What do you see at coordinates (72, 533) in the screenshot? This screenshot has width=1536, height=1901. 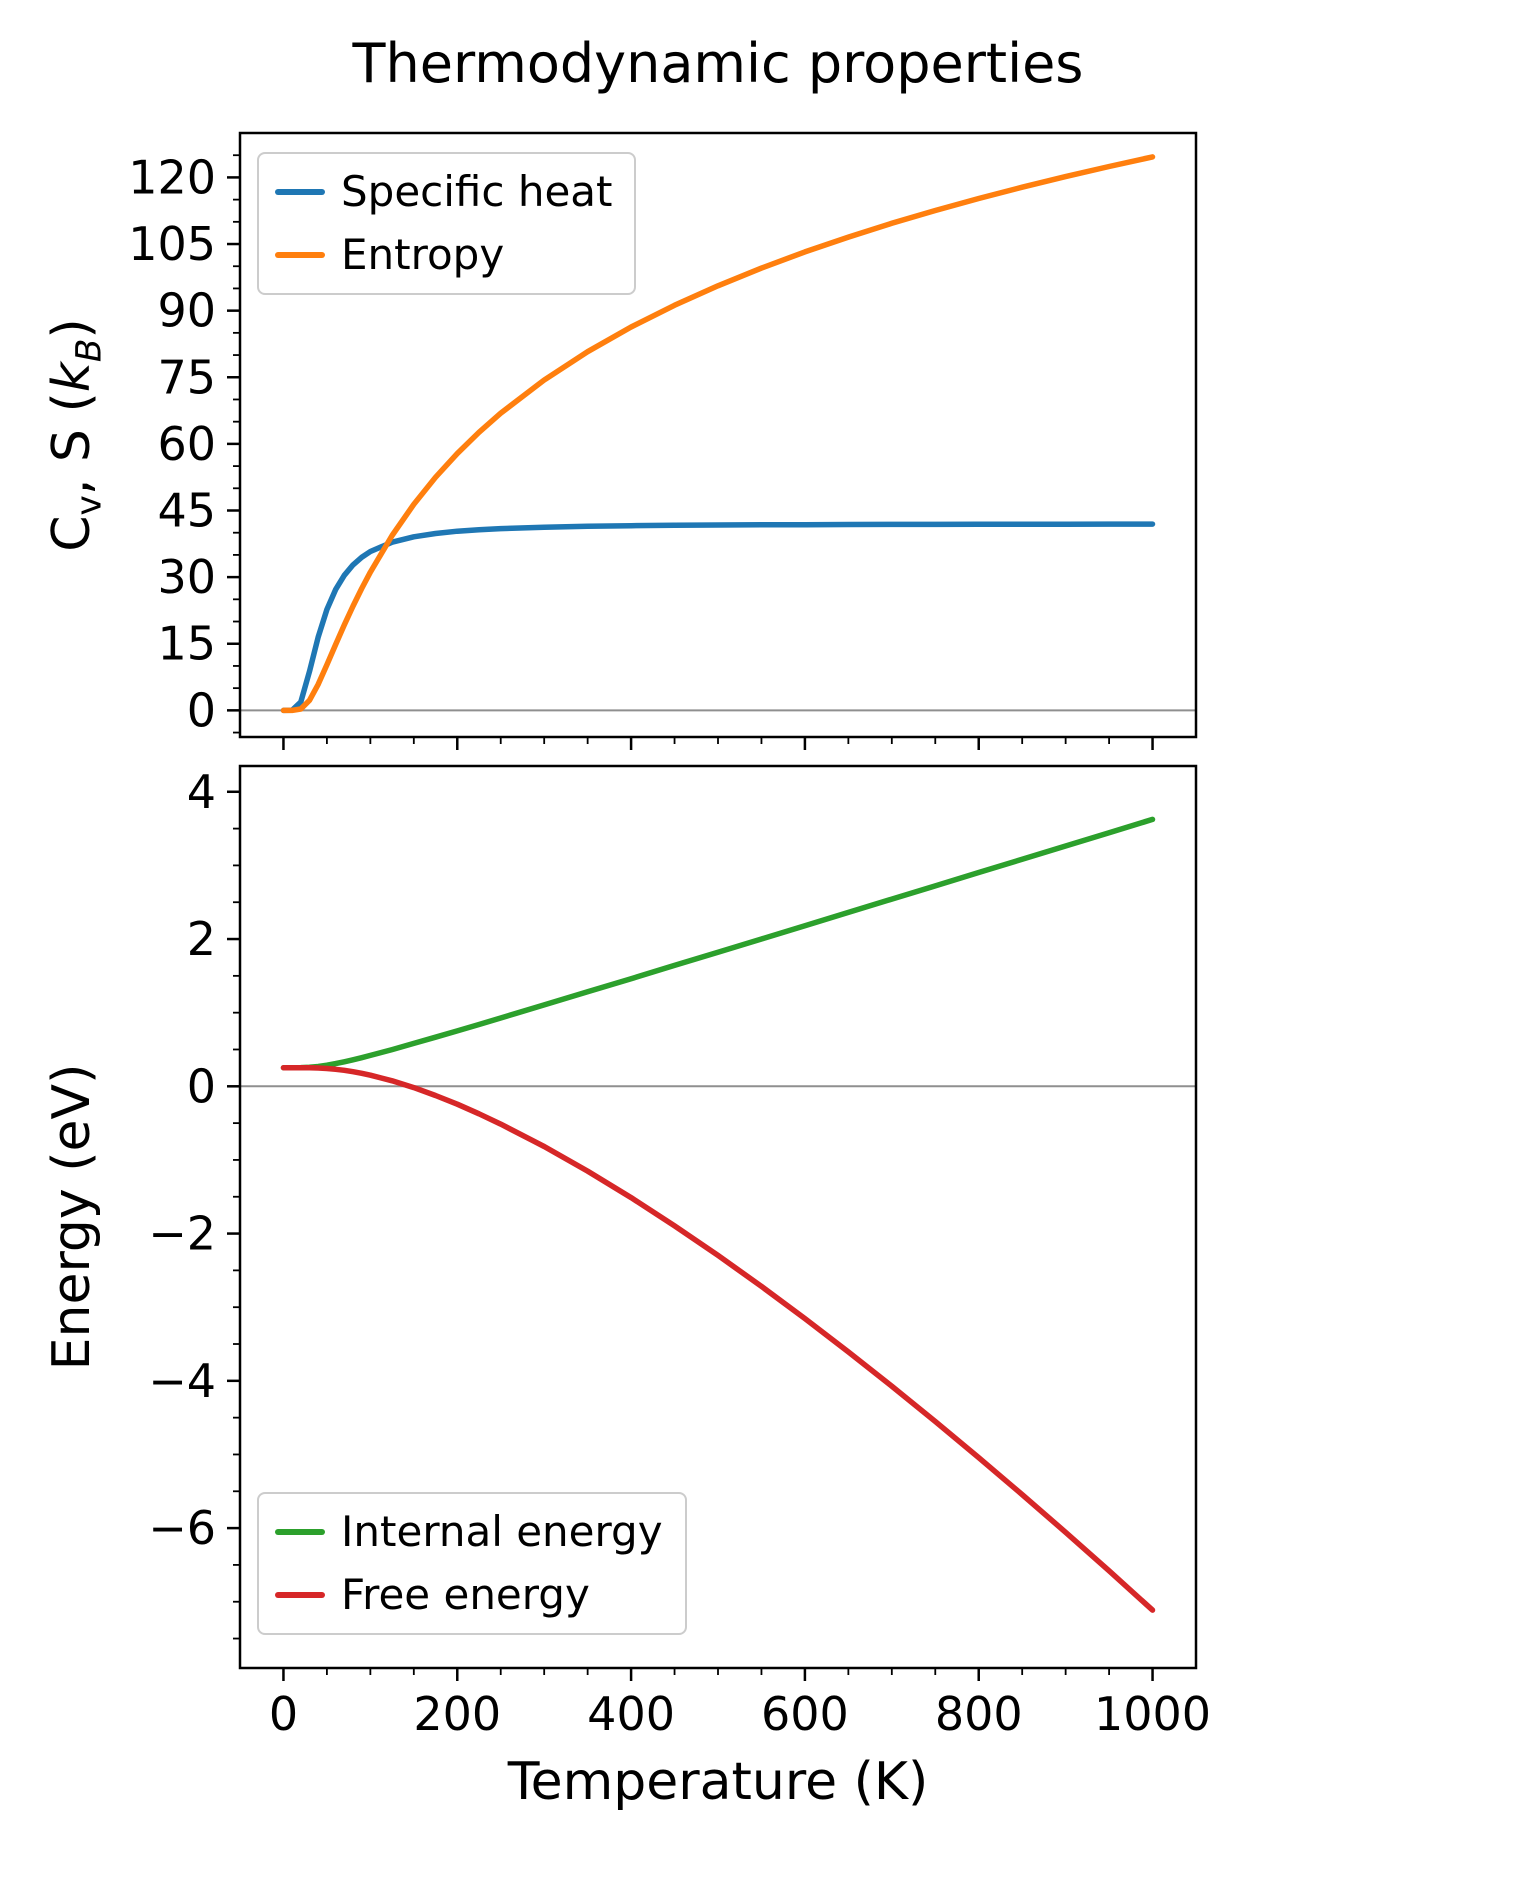 I see `ylabel-segment: C` at bounding box center [72, 533].